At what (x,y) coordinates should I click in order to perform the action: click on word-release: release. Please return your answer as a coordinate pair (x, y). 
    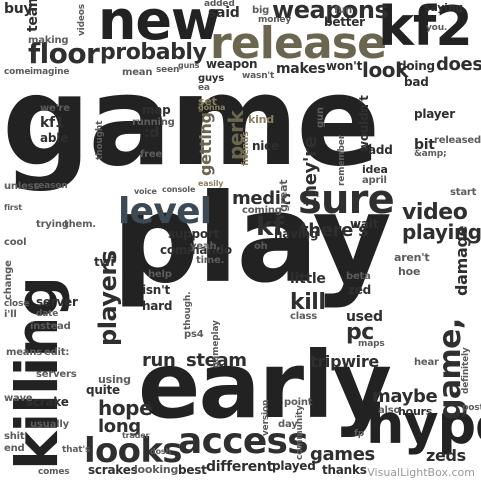
    Looking at the image, I should click on (298, 43).